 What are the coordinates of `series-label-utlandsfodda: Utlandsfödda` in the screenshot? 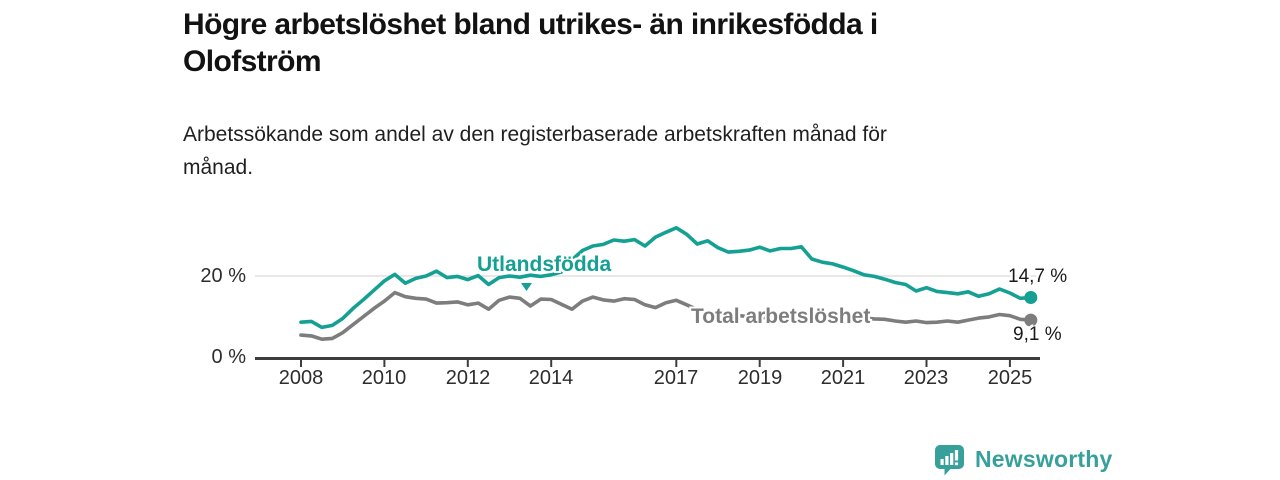 It's located at (544, 264).